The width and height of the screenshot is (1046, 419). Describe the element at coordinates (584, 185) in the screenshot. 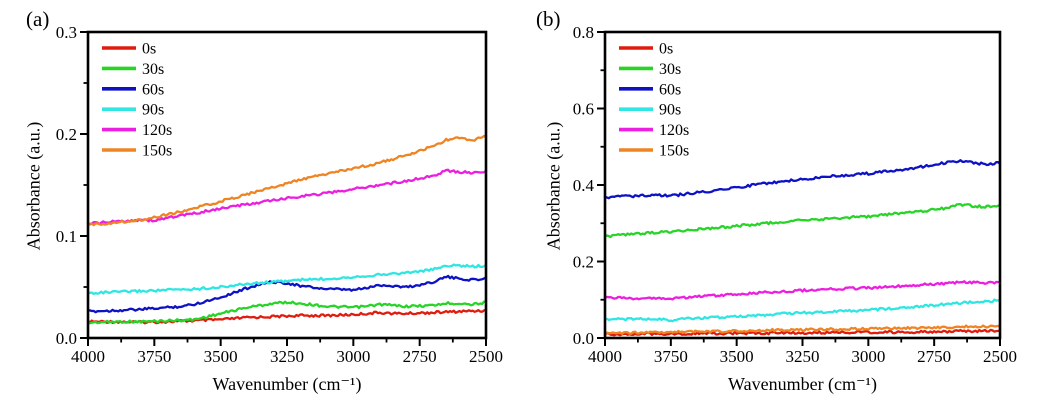

I see `y-tick-label: 0.4` at that location.